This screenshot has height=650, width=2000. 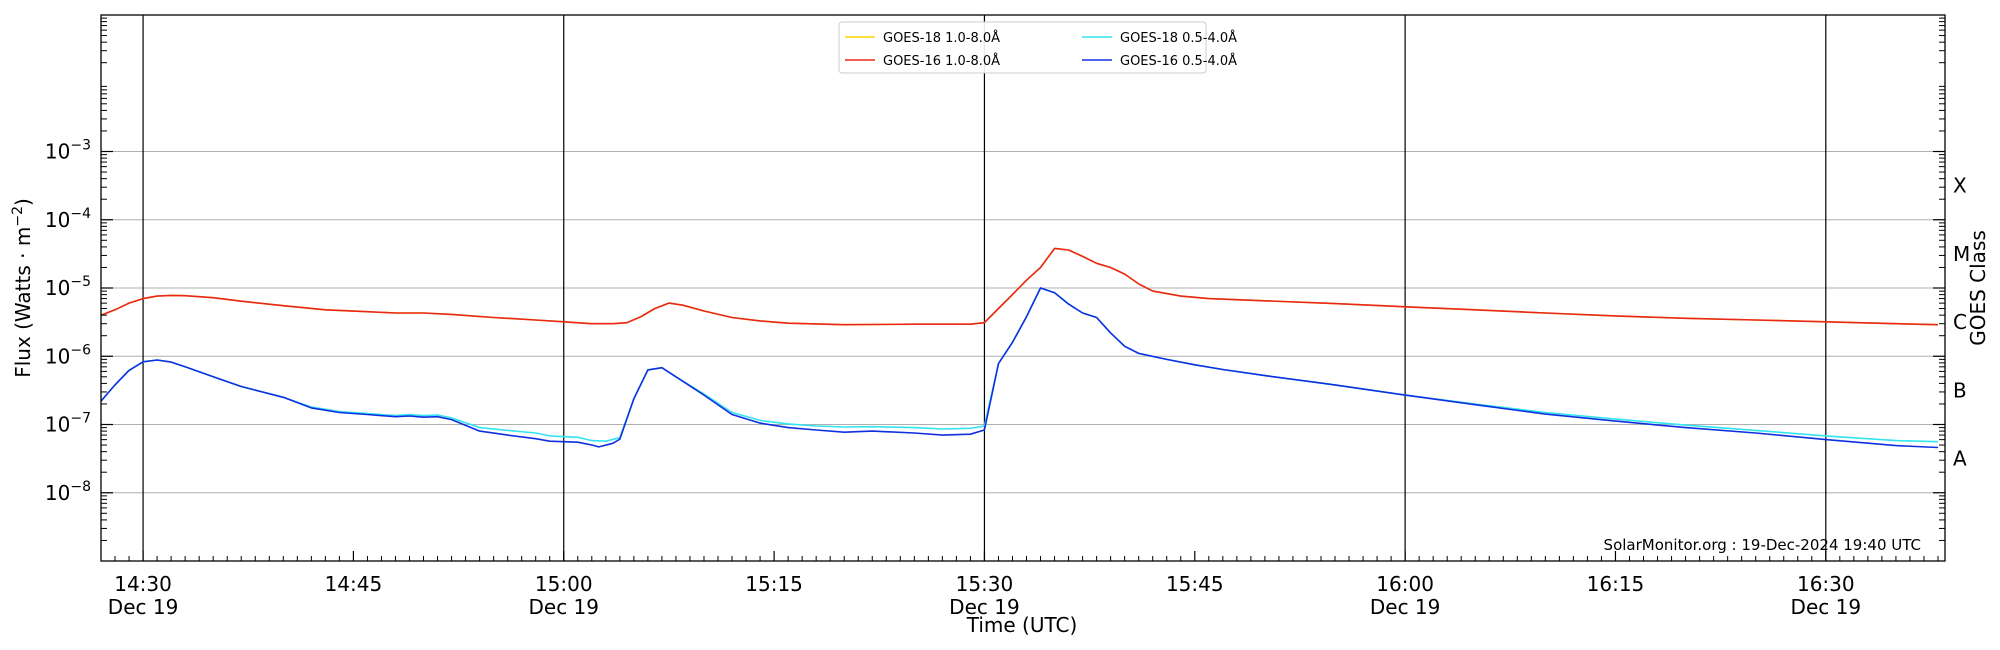 I want to click on legend-box, so click(x=1022, y=47).